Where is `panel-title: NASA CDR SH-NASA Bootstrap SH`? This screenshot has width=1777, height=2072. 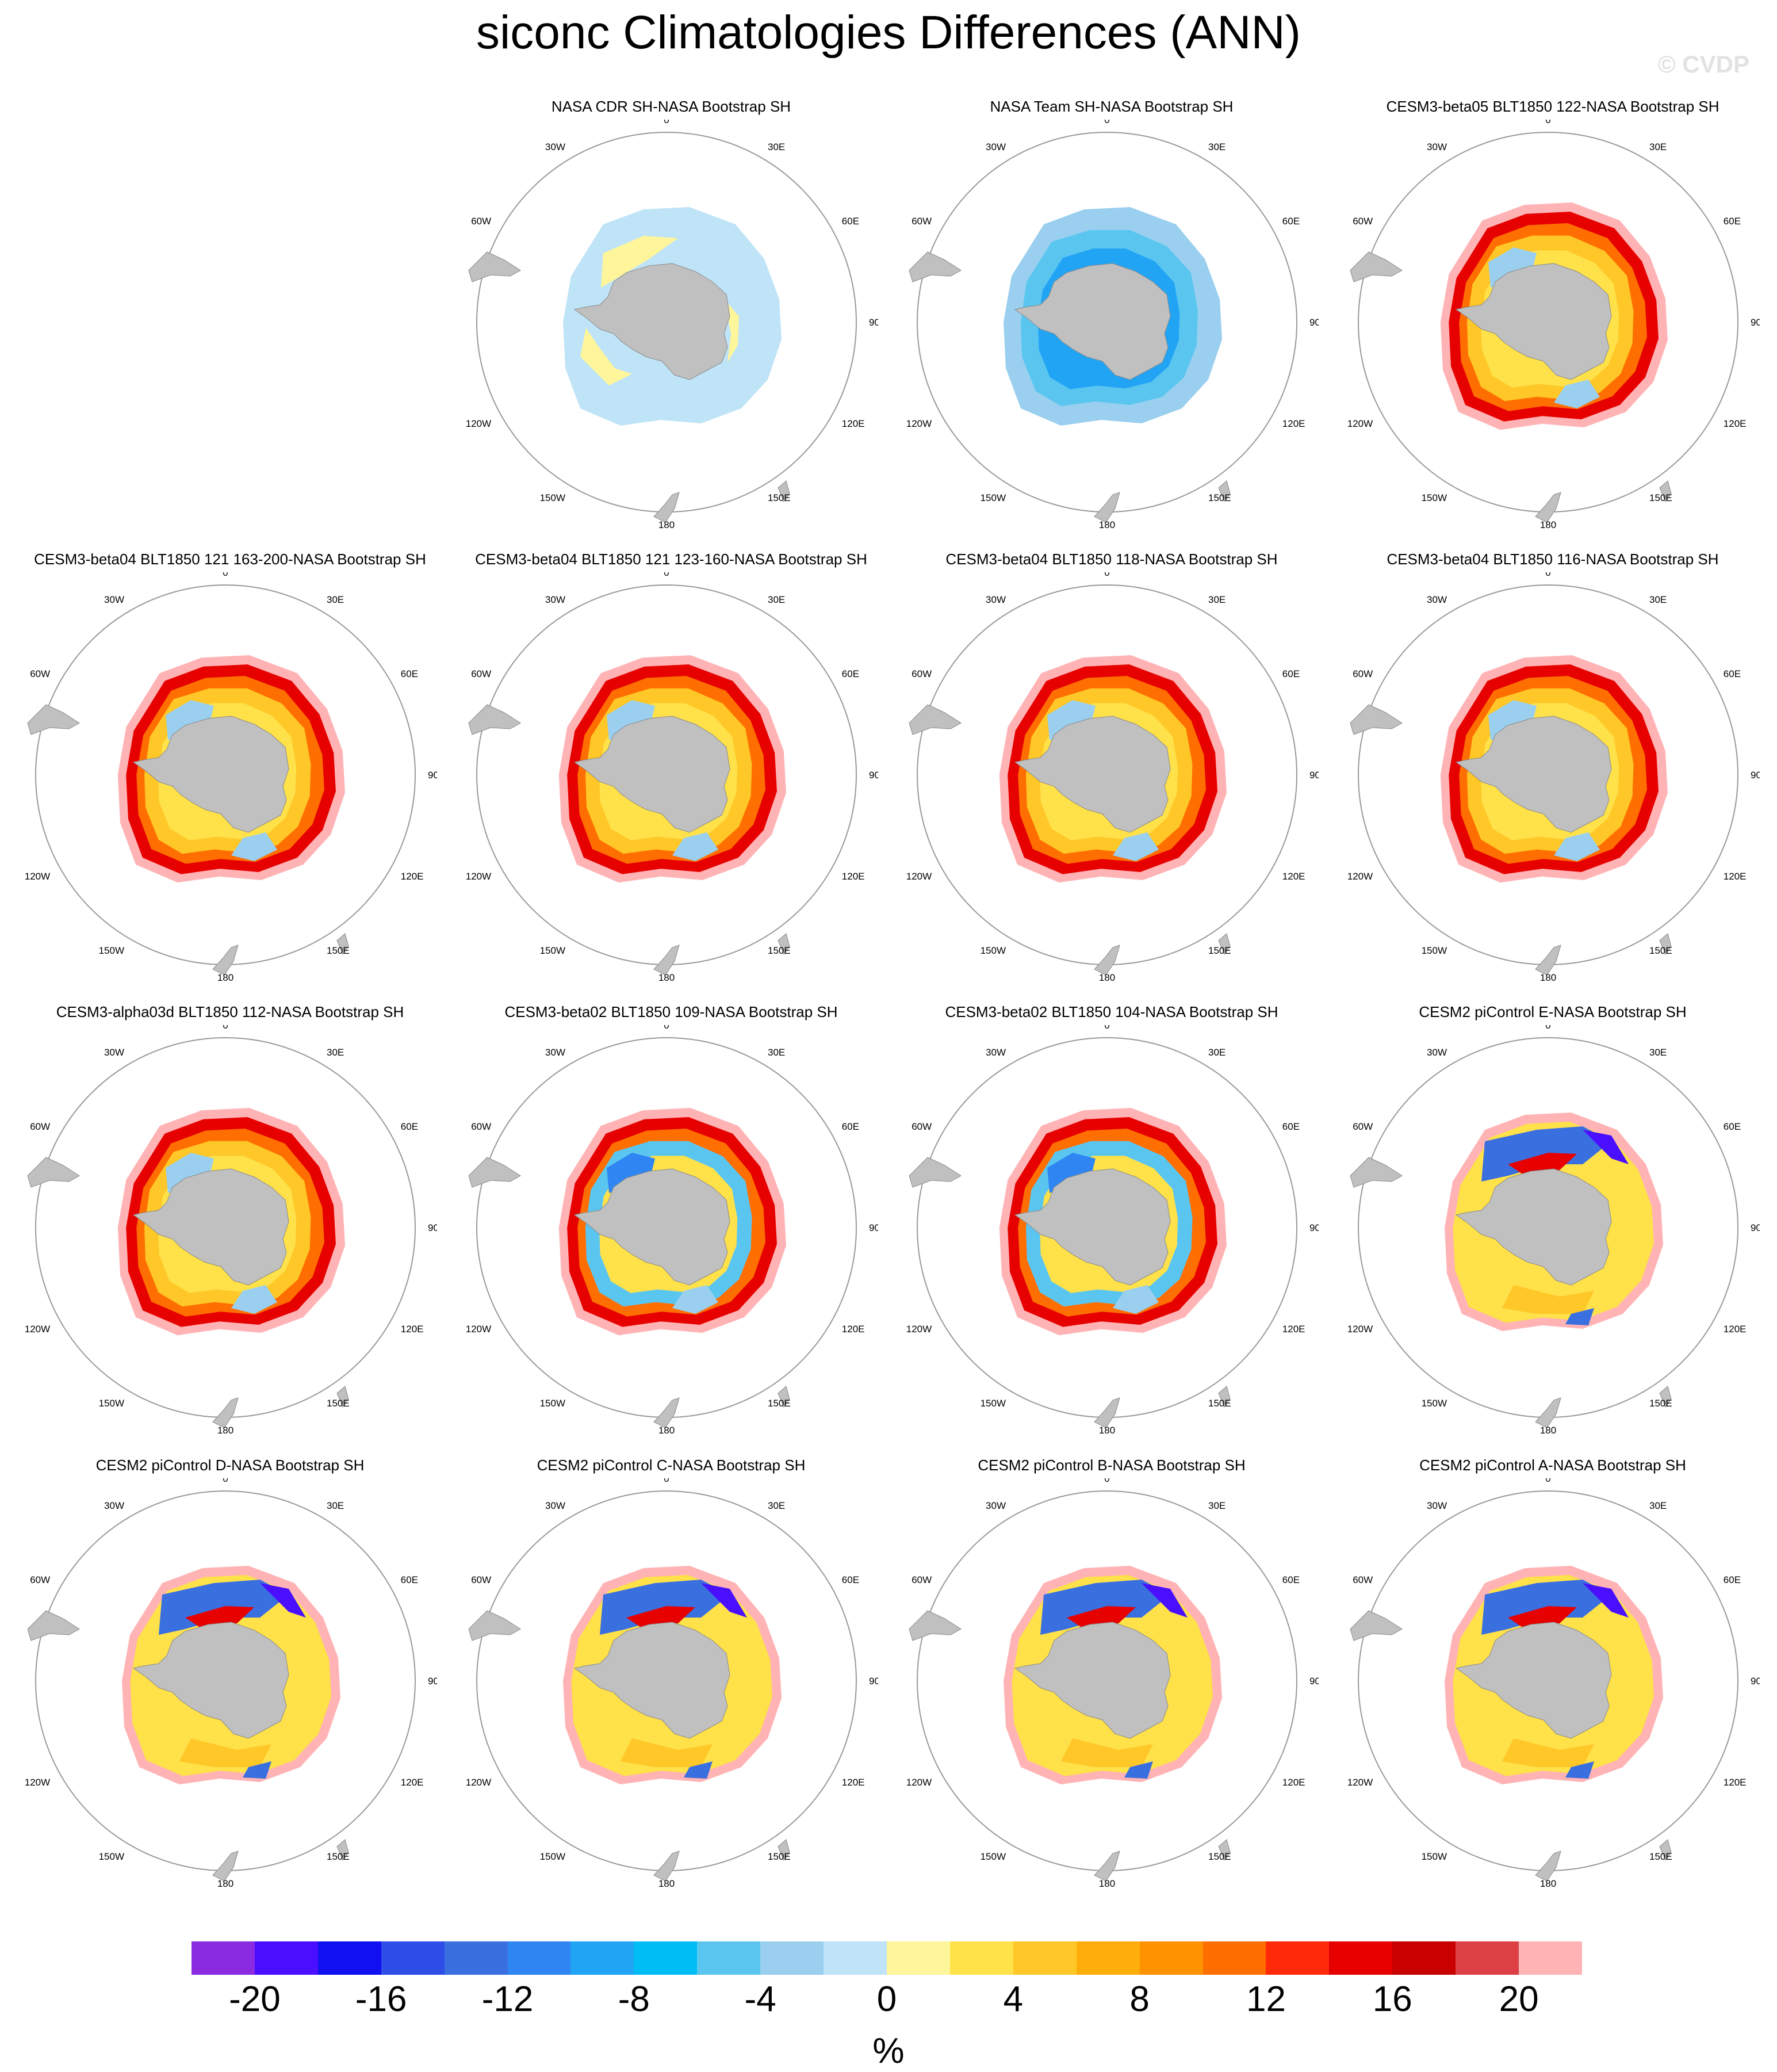 panel-title: NASA CDR SH-NASA Bootstrap SH is located at coordinates (671, 106).